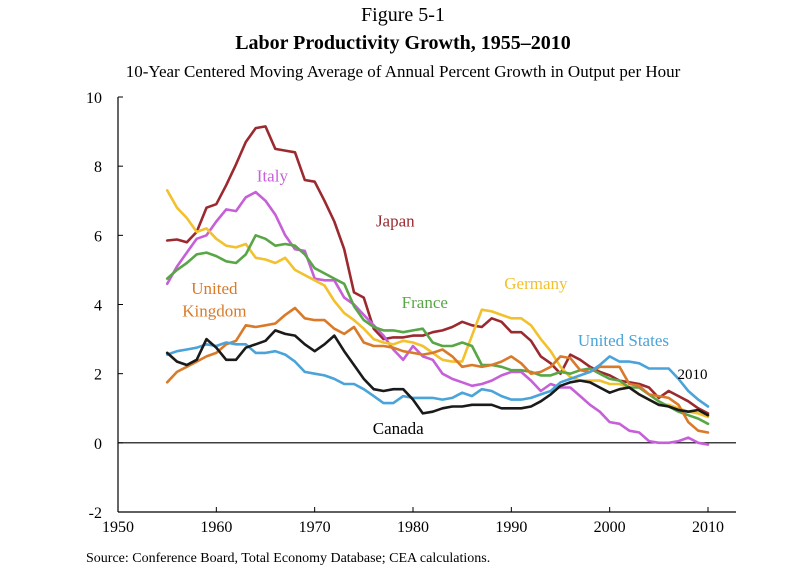 The image size is (806, 584). Describe the element at coordinates (214, 311) in the screenshot. I see `series-label: Kingdom` at that location.